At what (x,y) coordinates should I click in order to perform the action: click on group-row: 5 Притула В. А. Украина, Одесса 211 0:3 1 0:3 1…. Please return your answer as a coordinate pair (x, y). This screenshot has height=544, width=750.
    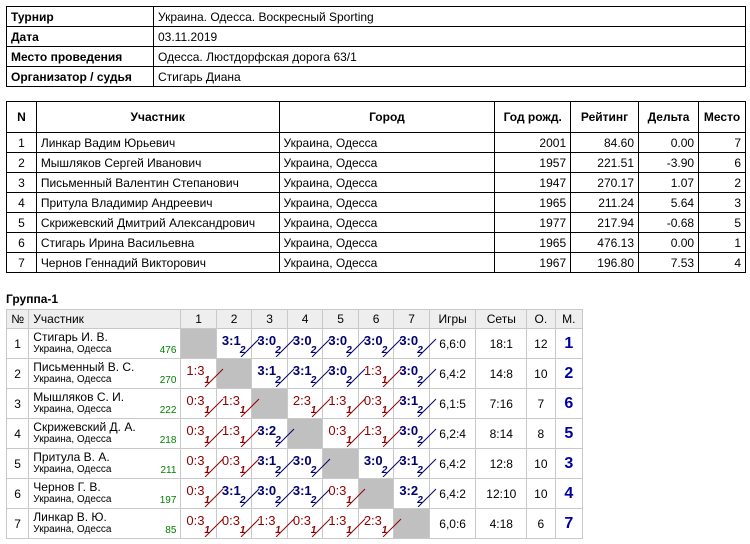
    Looking at the image, I should click on (294, 463).